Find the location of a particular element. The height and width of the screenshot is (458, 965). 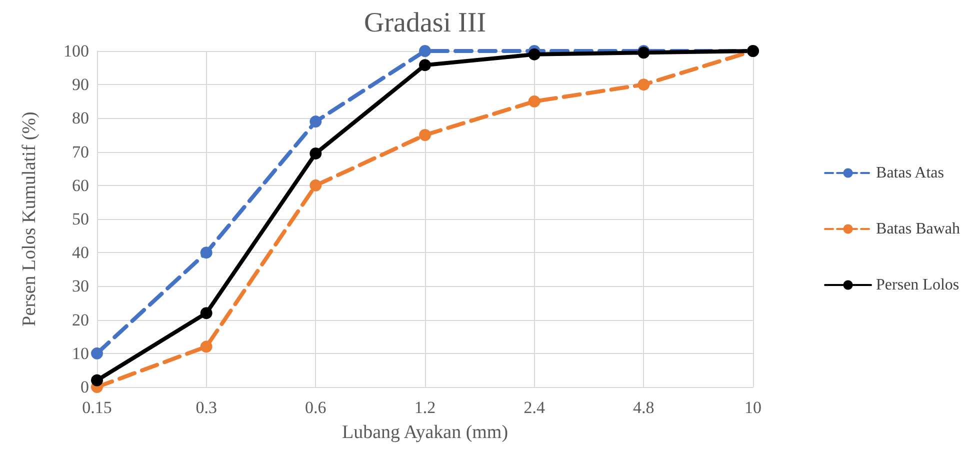

y-tick-label: 10 is located at coordinates (80, 353).